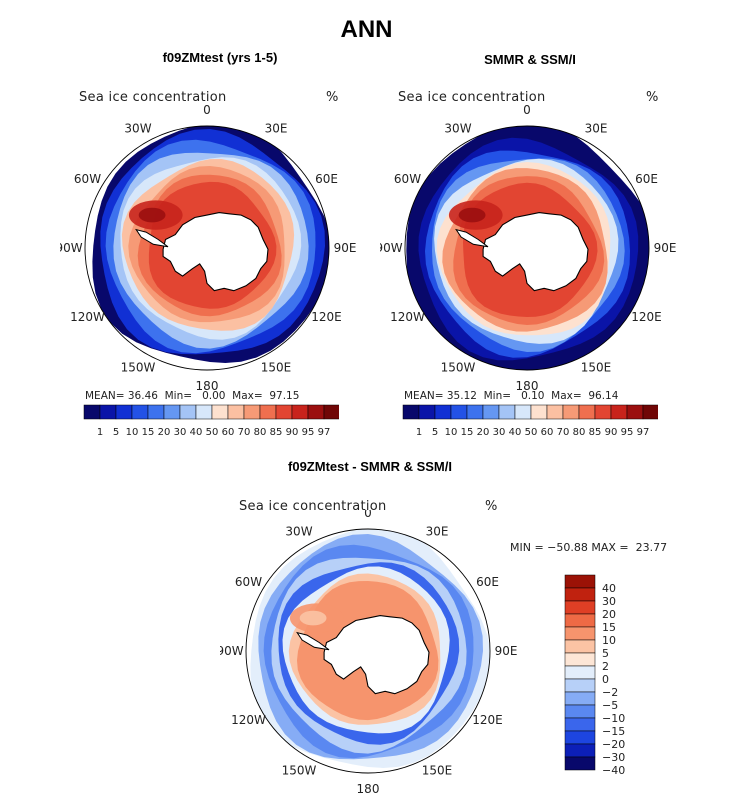  What do you see at coordinates (366, 29) in the screenshot?
I see `main-title: ANN` at bounding box center [366, 29].